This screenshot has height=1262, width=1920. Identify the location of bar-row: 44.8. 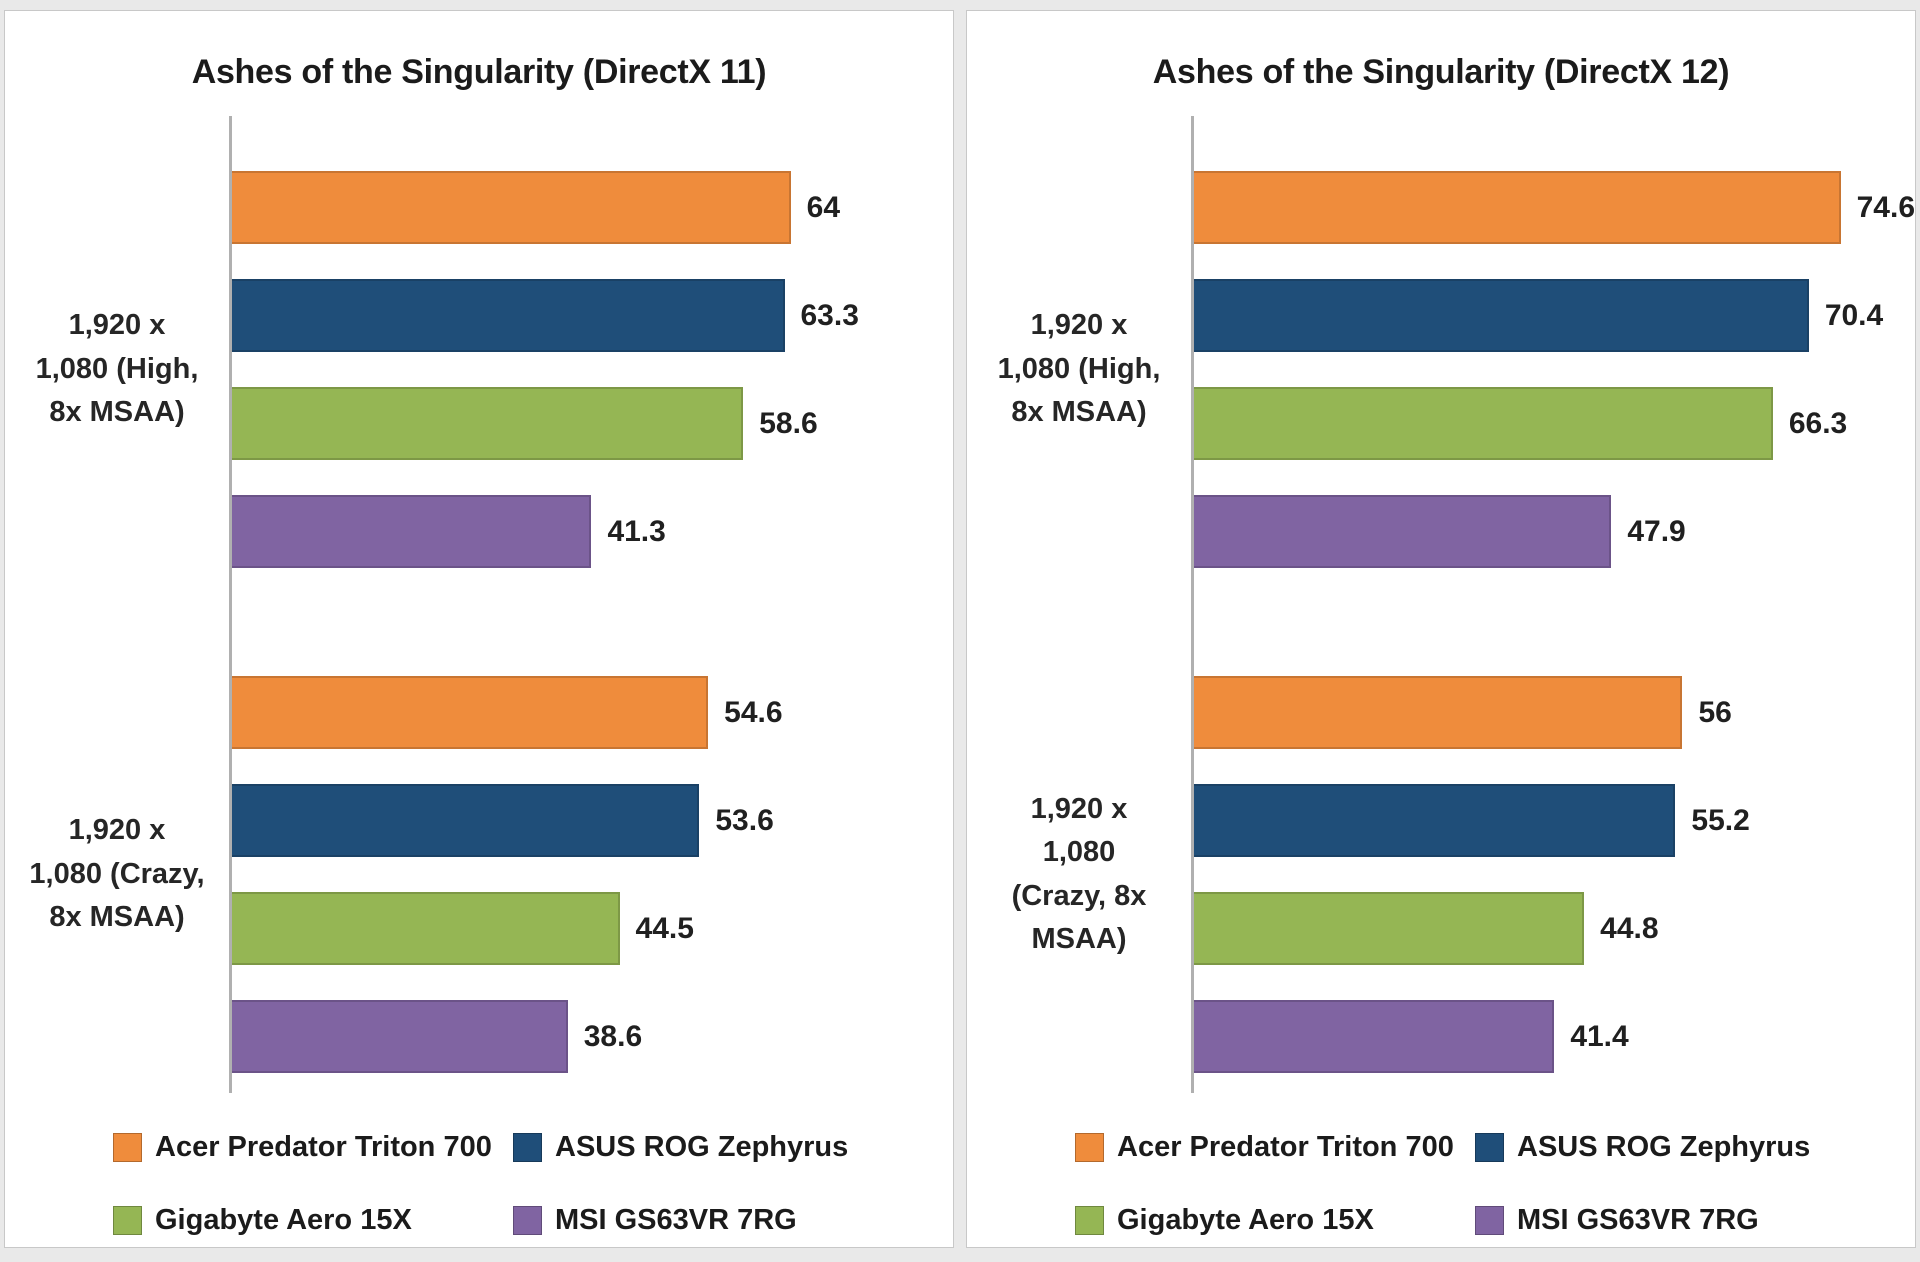
(1553, 928).